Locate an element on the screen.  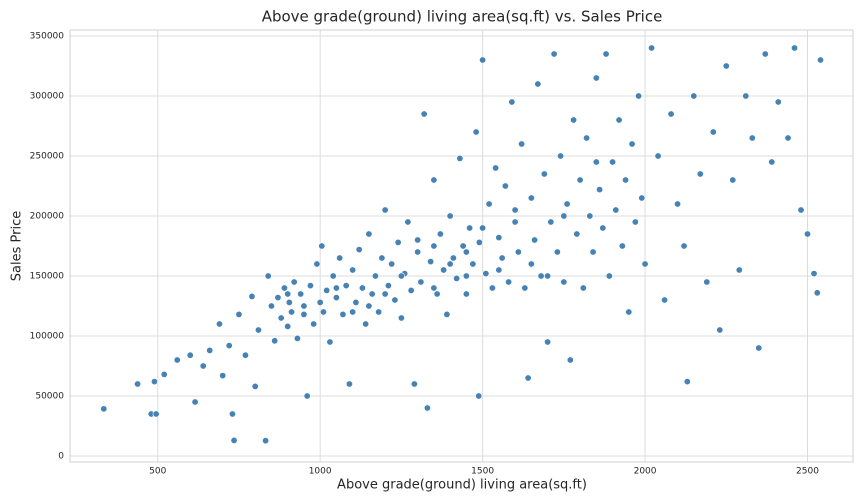
y-tick-label: 250000 is located at coordinates (47, 157).